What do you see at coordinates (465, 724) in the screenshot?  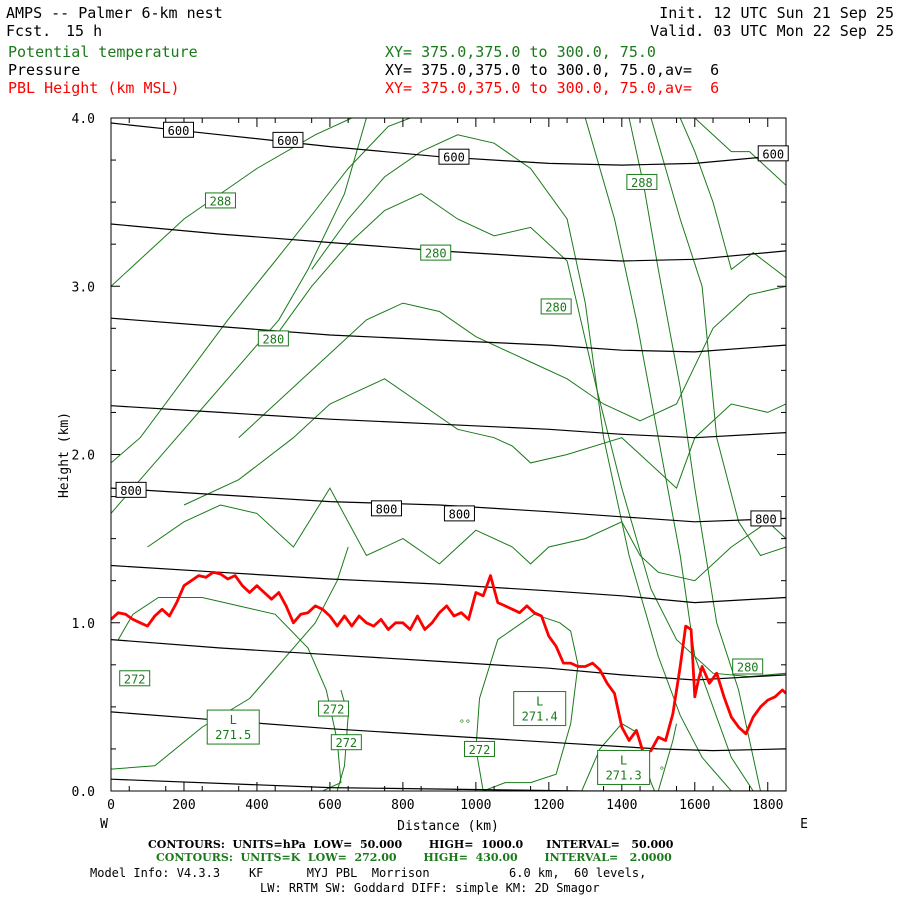 I see `small-contour-mark: °°` at bounding box center [465, 724].